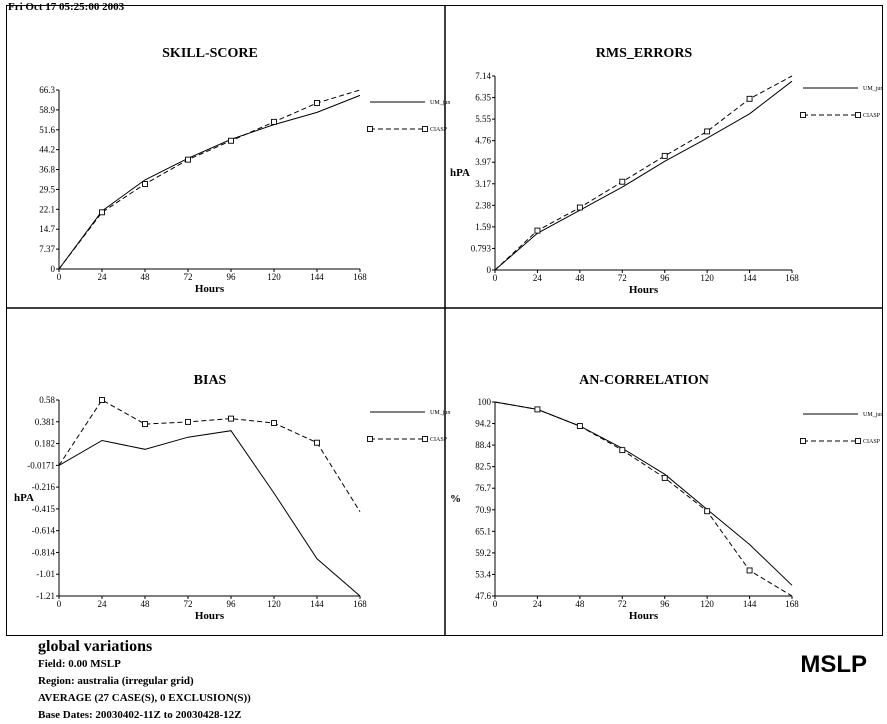 The width and height of the screenshot is (887, 724). What do you see at coordinates (47, 130) in the screenshot?
I see `y-tick-label: 51.6` at bounding box center [47, 130].